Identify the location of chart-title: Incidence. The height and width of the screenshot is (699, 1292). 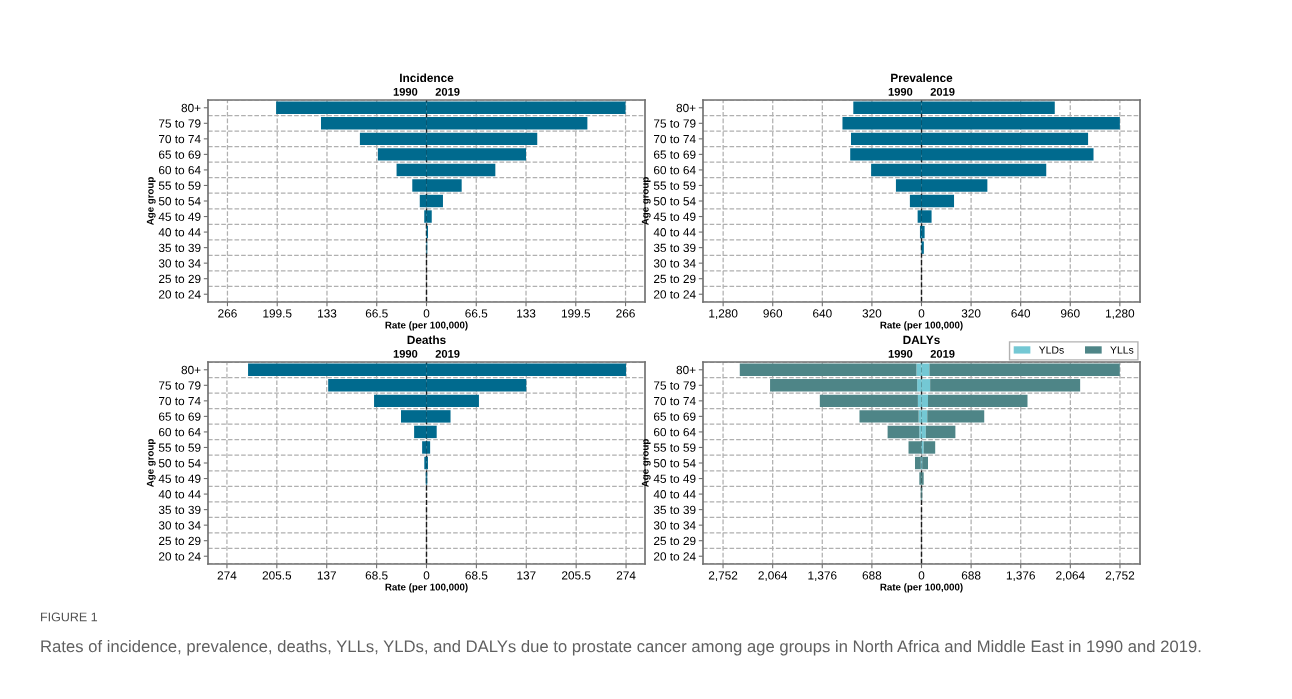
(427, 78).